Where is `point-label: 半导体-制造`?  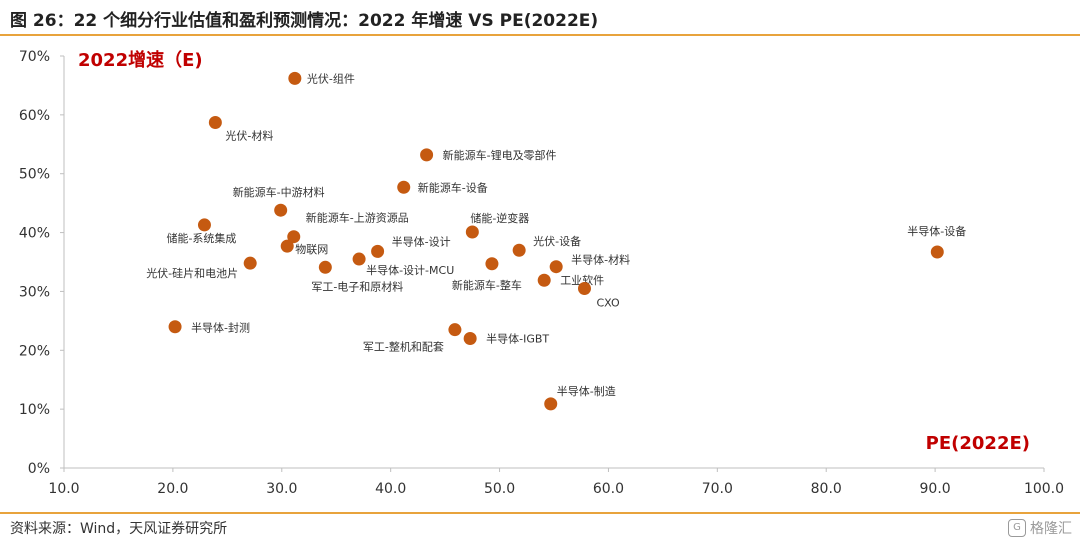
point-label: 半导体-制造 is located at coordinates (586, 391).